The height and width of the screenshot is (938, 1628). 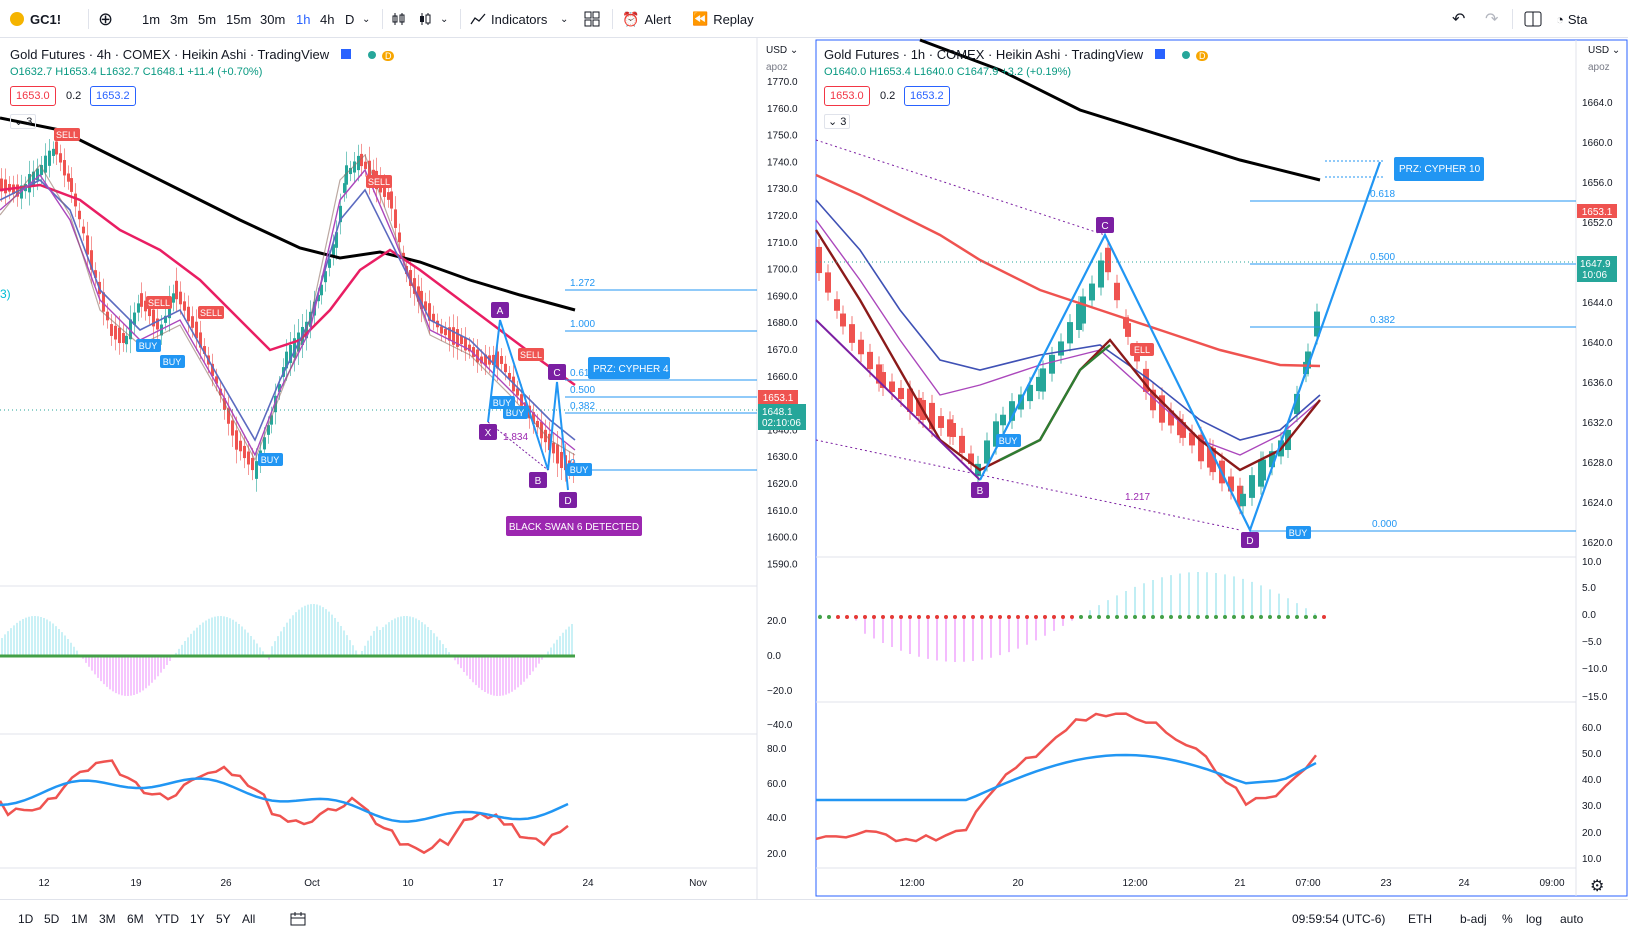 I want to click on date-range-icon, so click(x=298, y=919).